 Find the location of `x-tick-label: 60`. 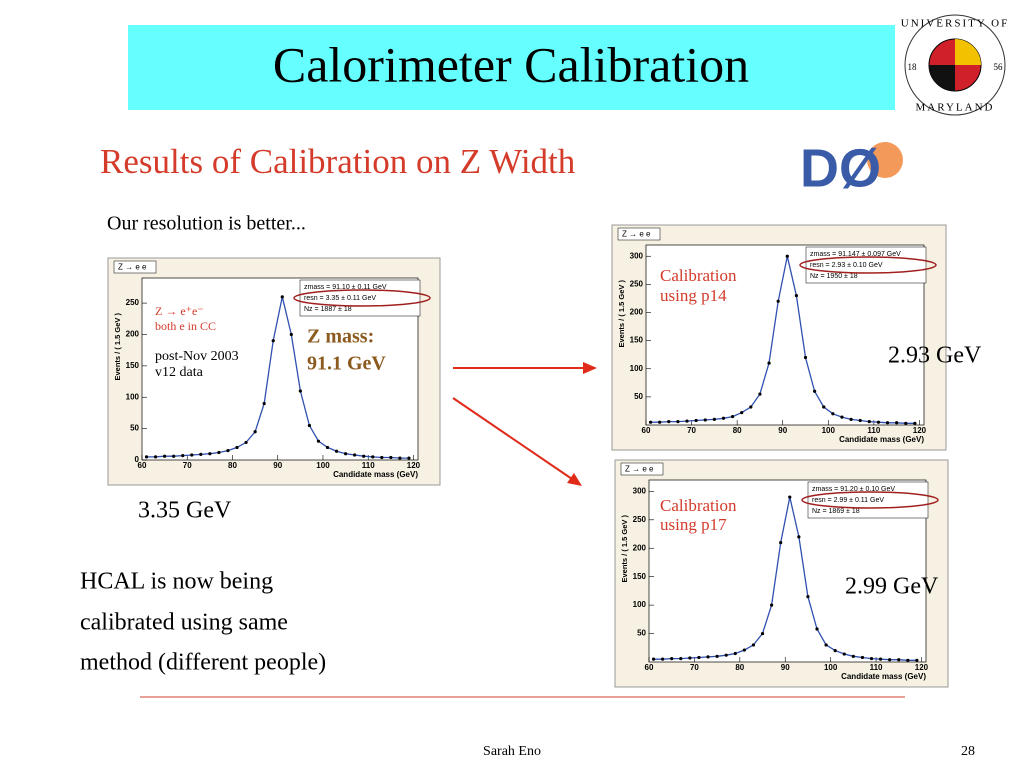

x-tick-label: 60 is located at coordinates (649, 667).